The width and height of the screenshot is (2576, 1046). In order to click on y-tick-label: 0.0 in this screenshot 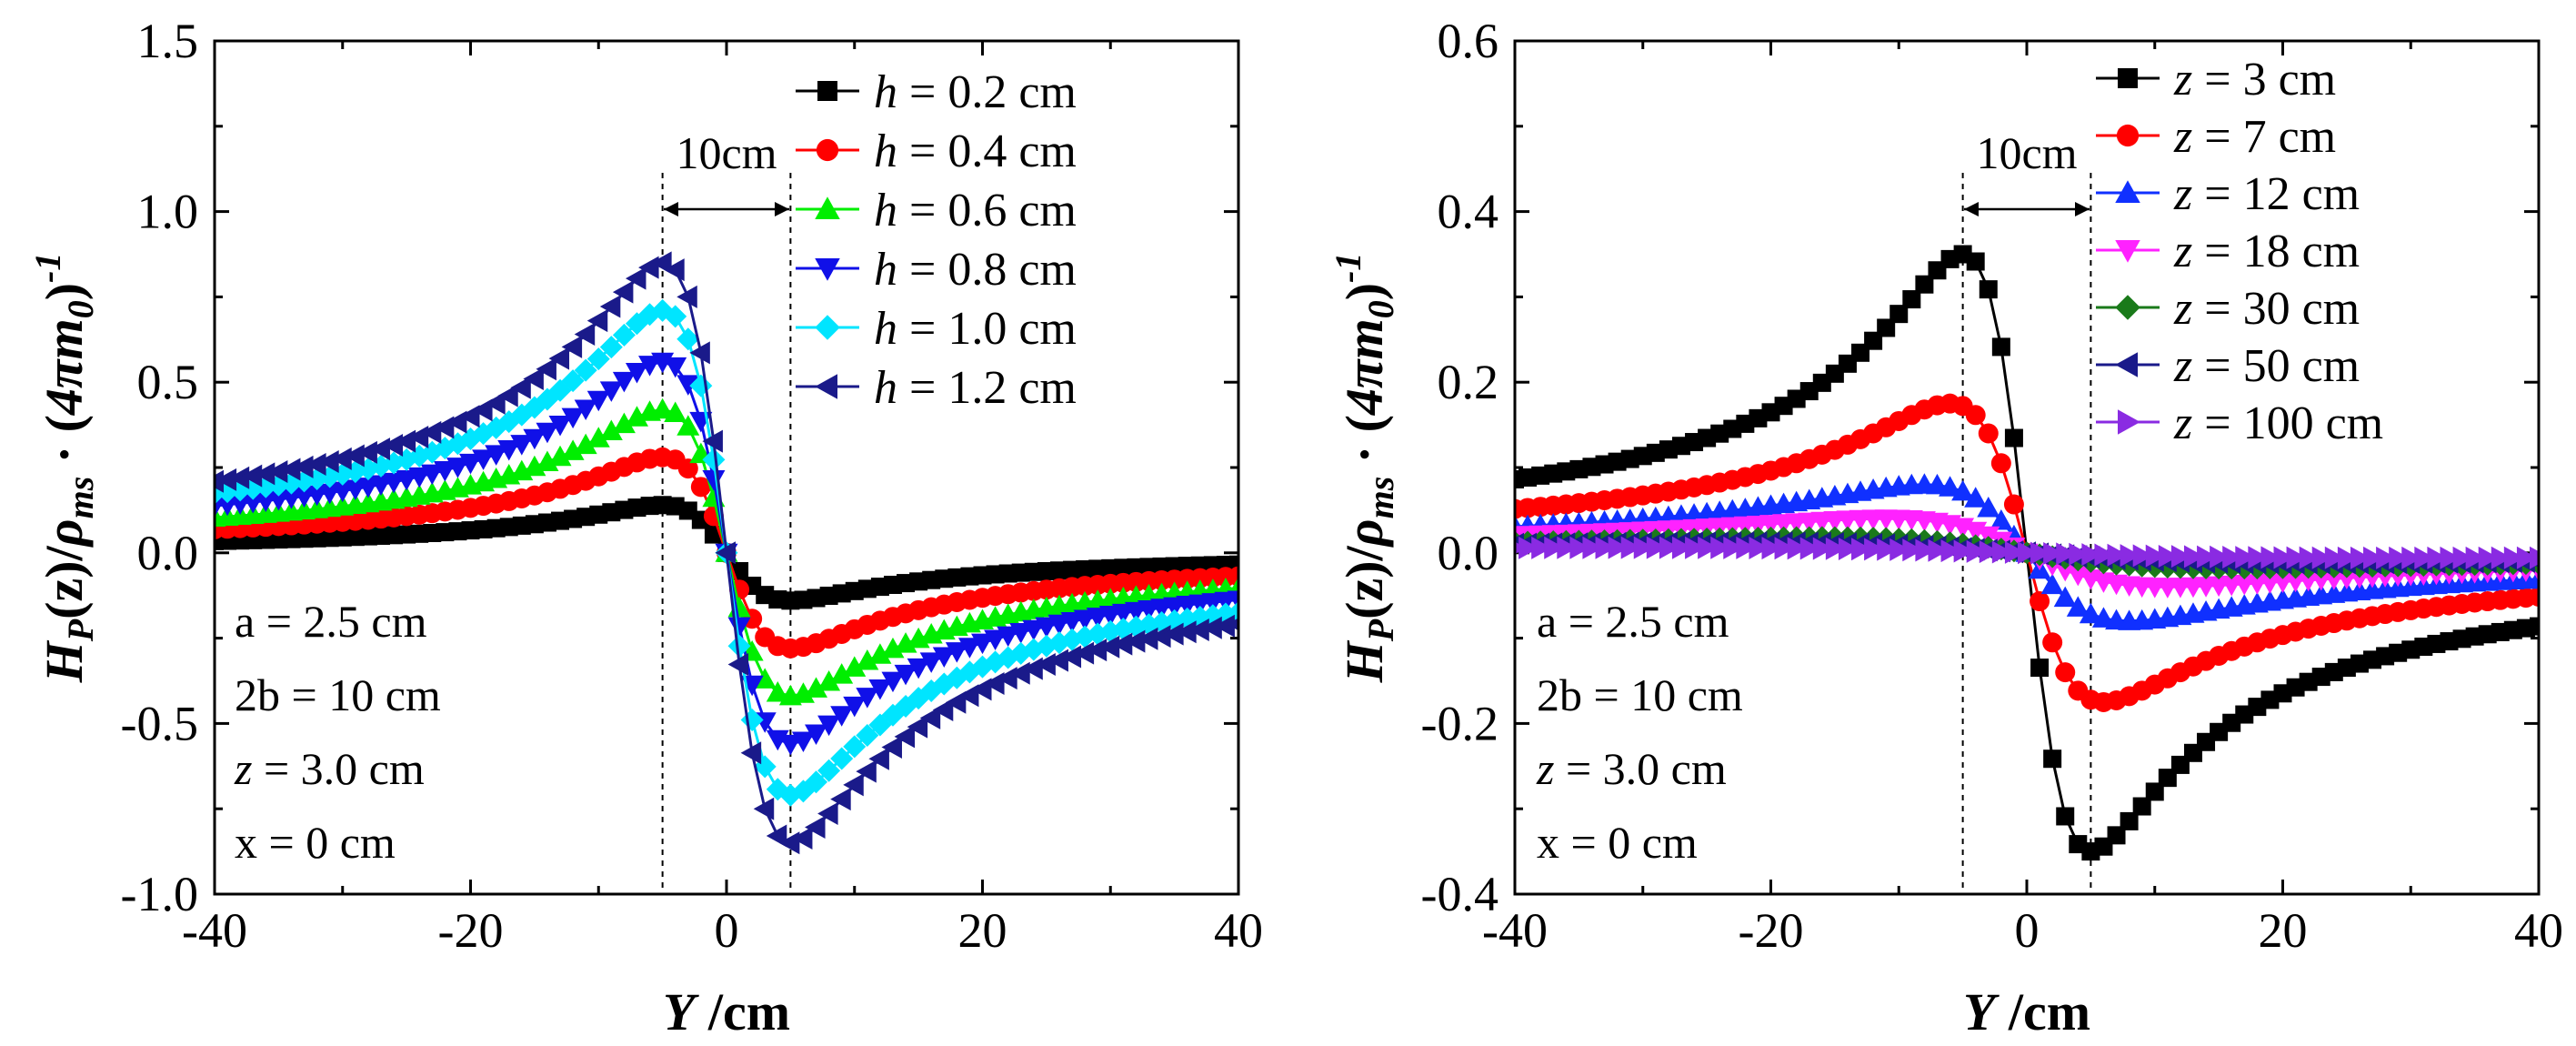, I will do `click(1469, 553)`.